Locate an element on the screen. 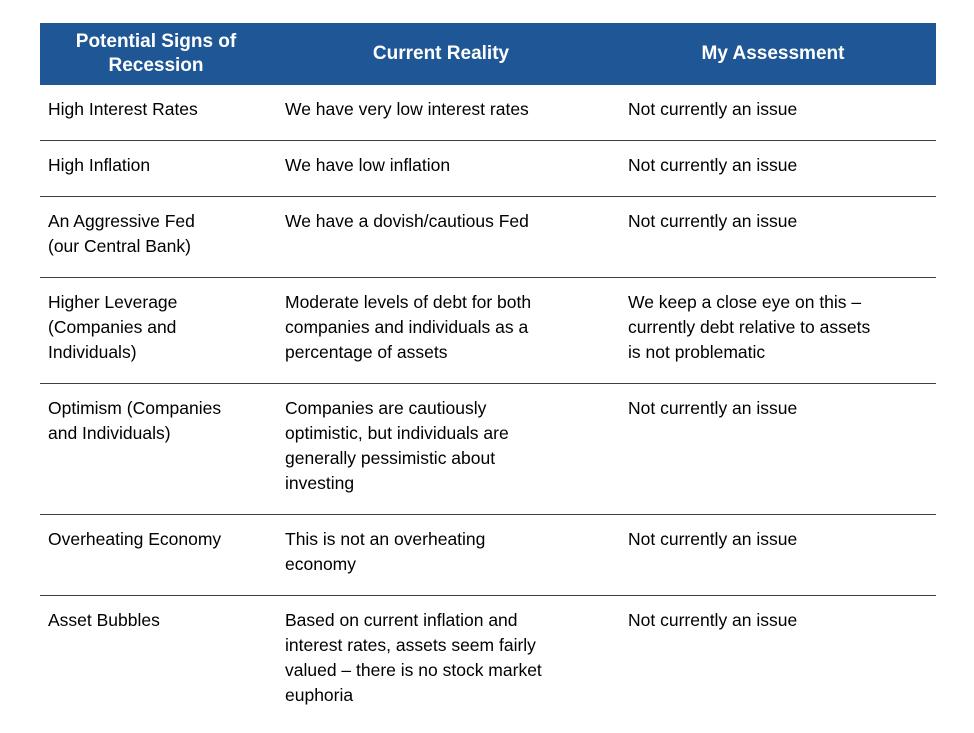 This screenshot has height=733, width=974. cell-sign: High Interest Rates is located at coordinates (123, 109).